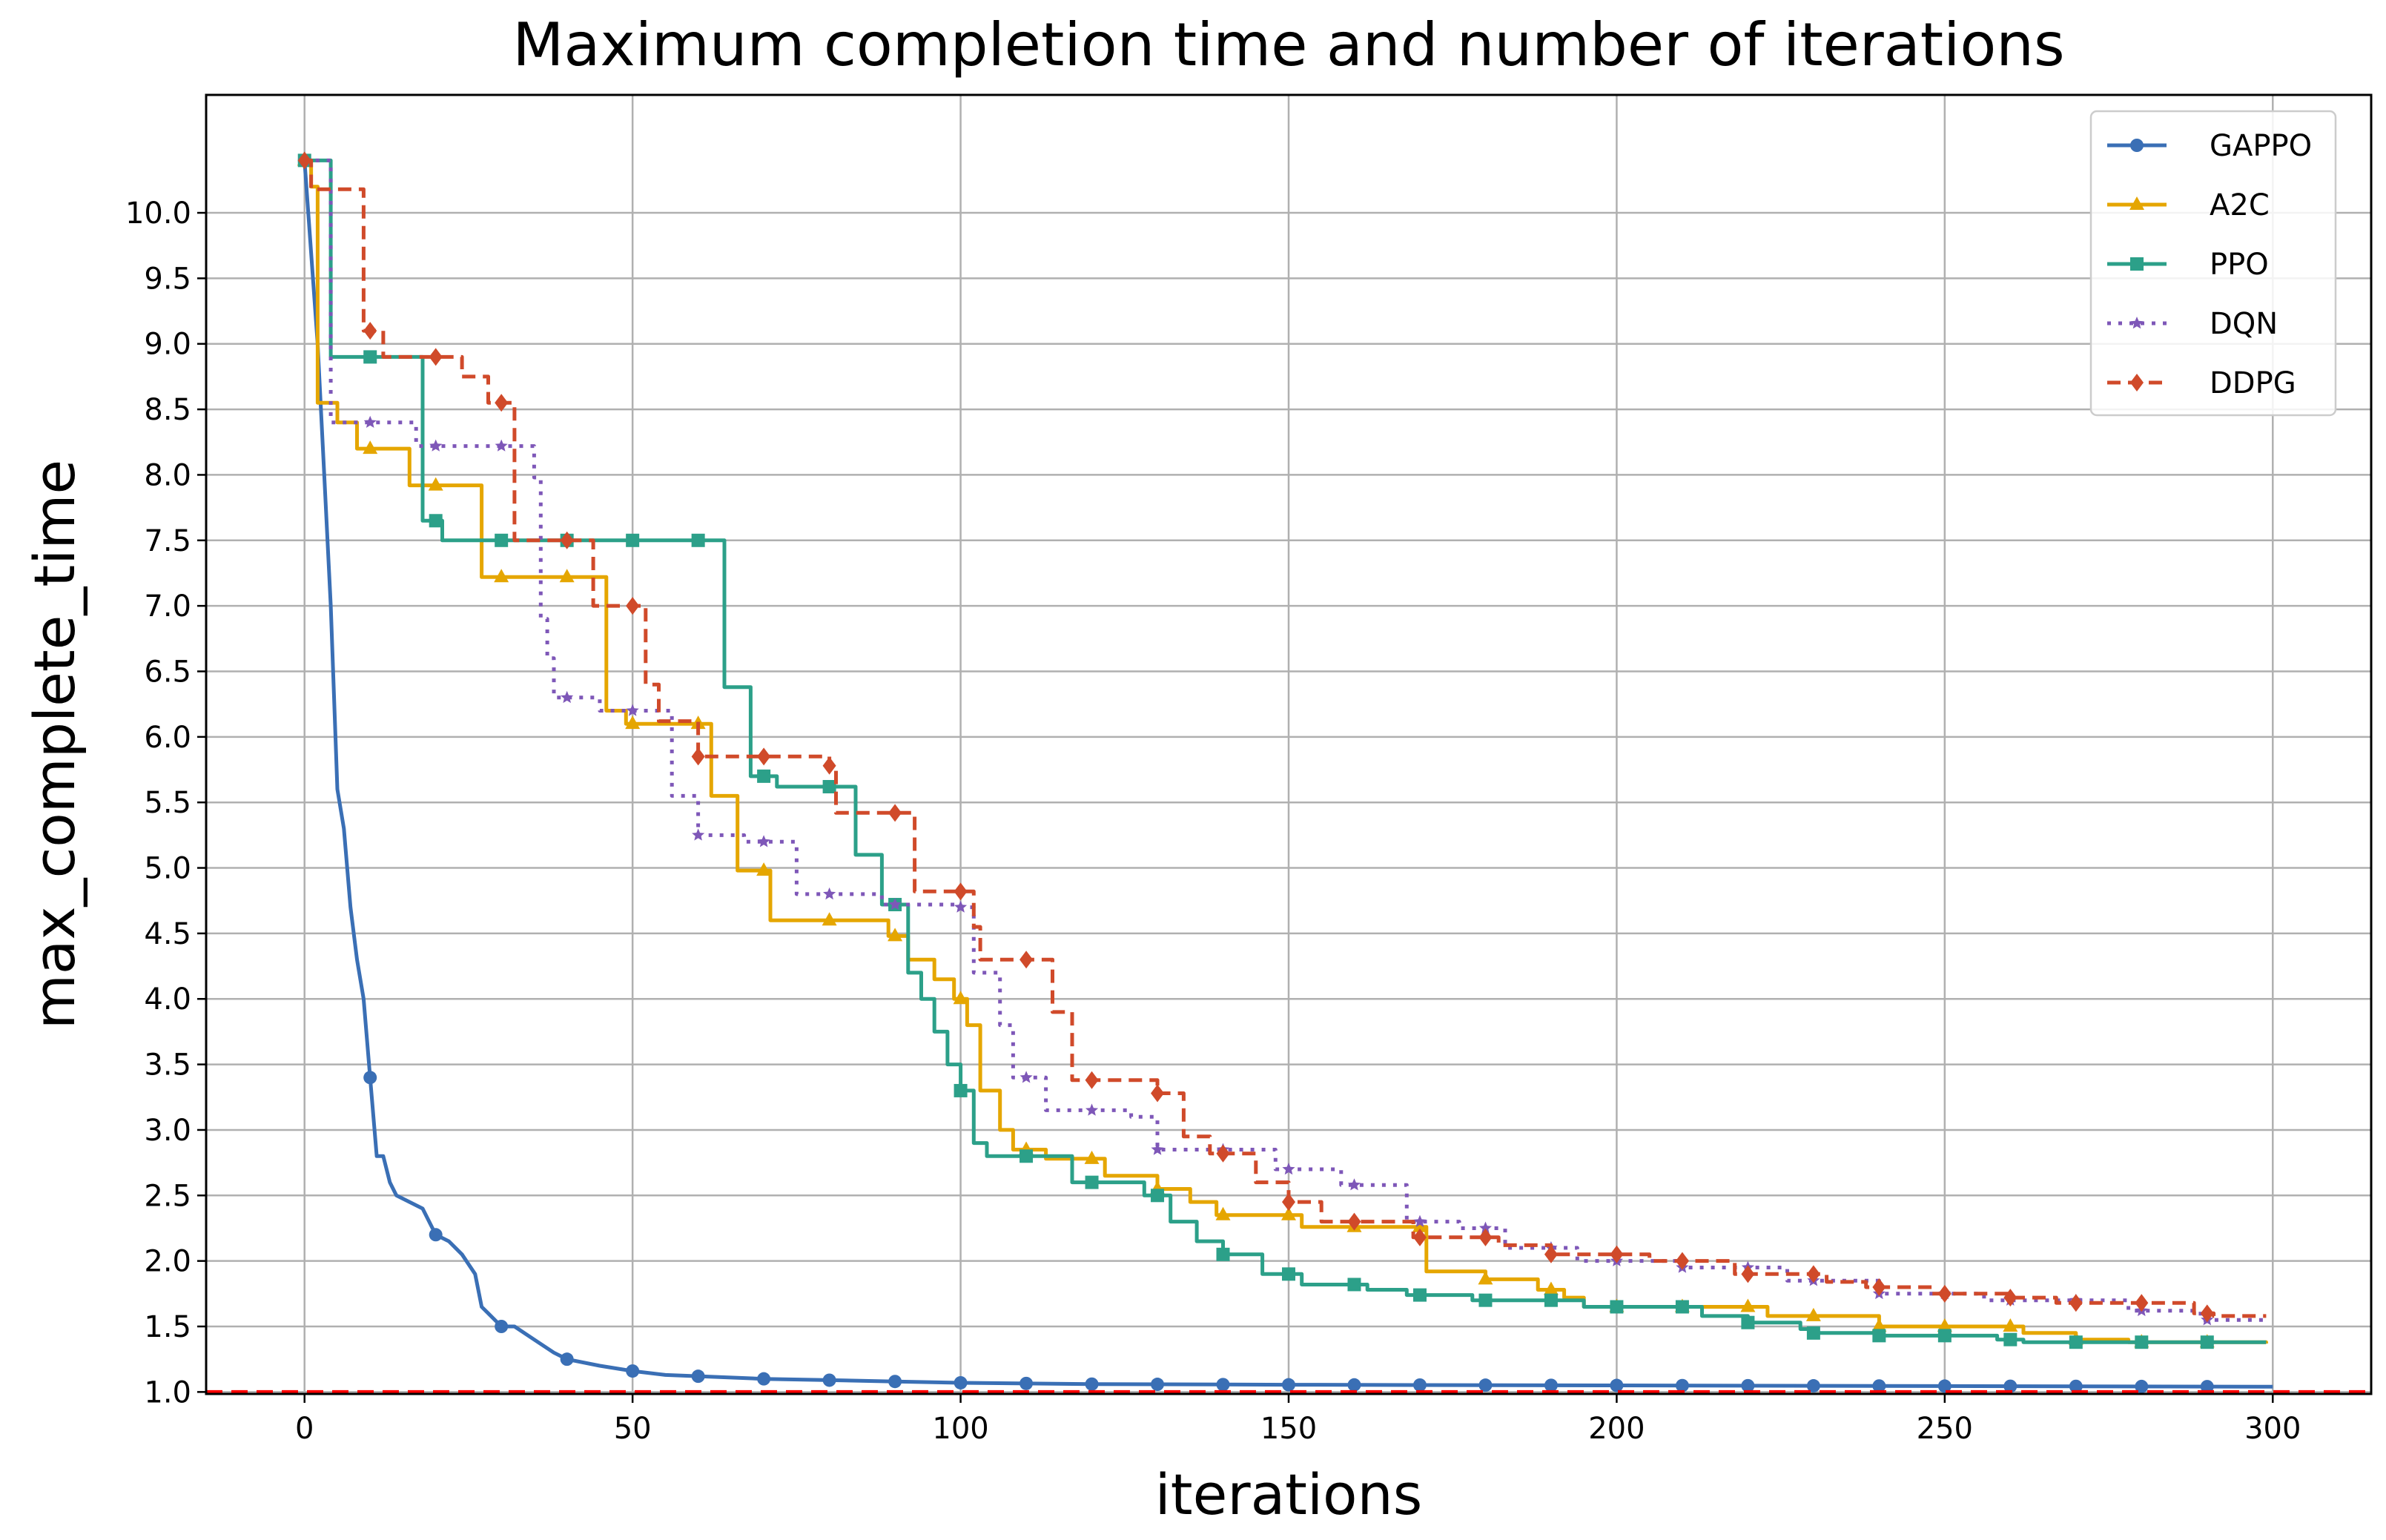  Describe the element at coordinates (54, 745) in the screenshot. I see `y-axis-label: max_complete_time` at that location.